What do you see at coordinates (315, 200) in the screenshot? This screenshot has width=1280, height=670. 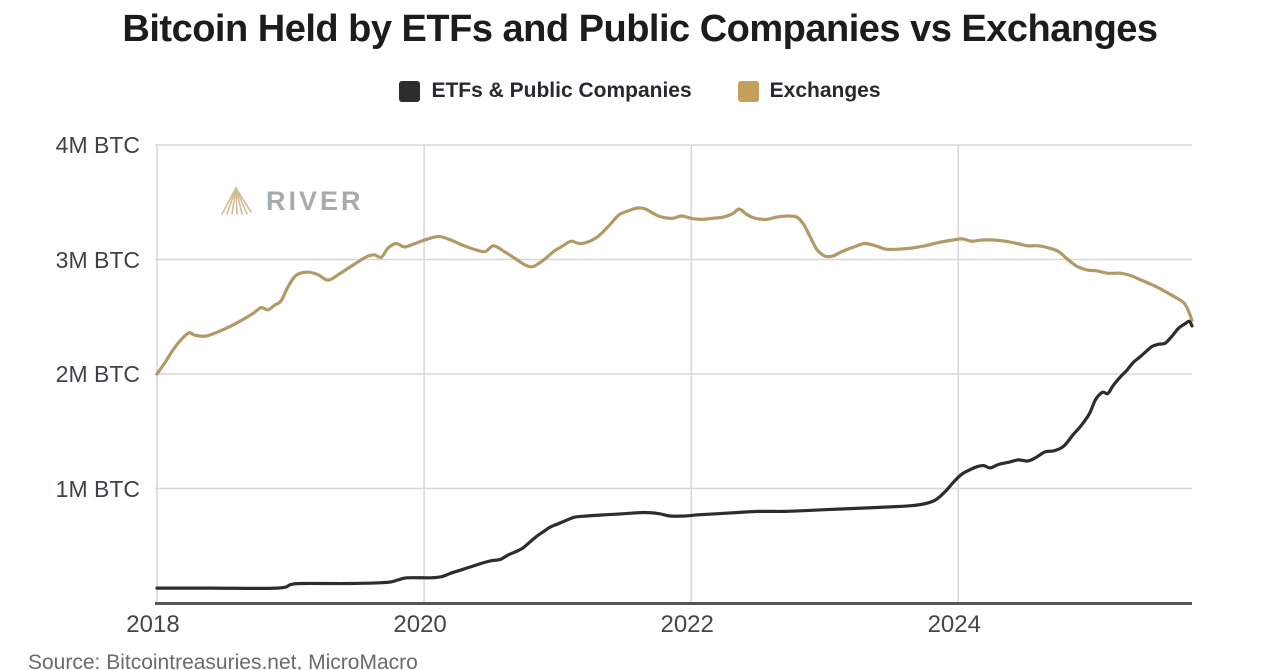 I see `watermark-text: RIVER` at bounding box center [315, 200].